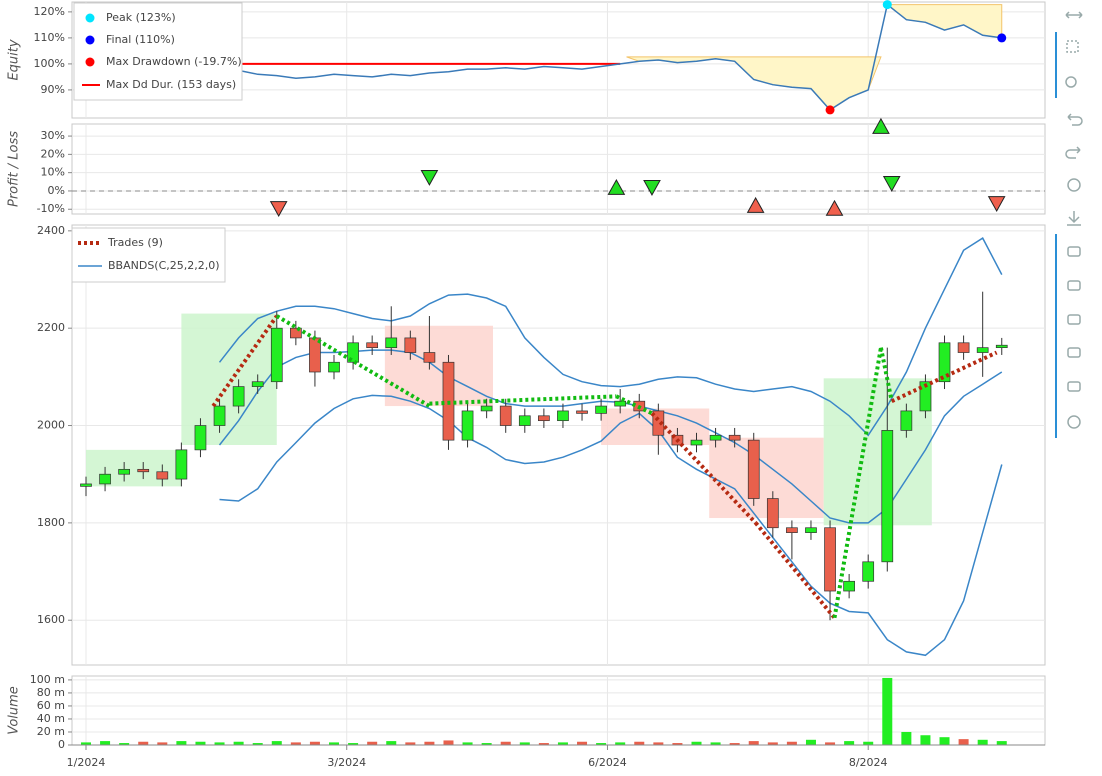 Image resolution: width=1102 pixels, height=776 pixels. Describe the element at coordinates (346, 762) in the screenshot. I see `x-tick-label: 3/2024` at that location.